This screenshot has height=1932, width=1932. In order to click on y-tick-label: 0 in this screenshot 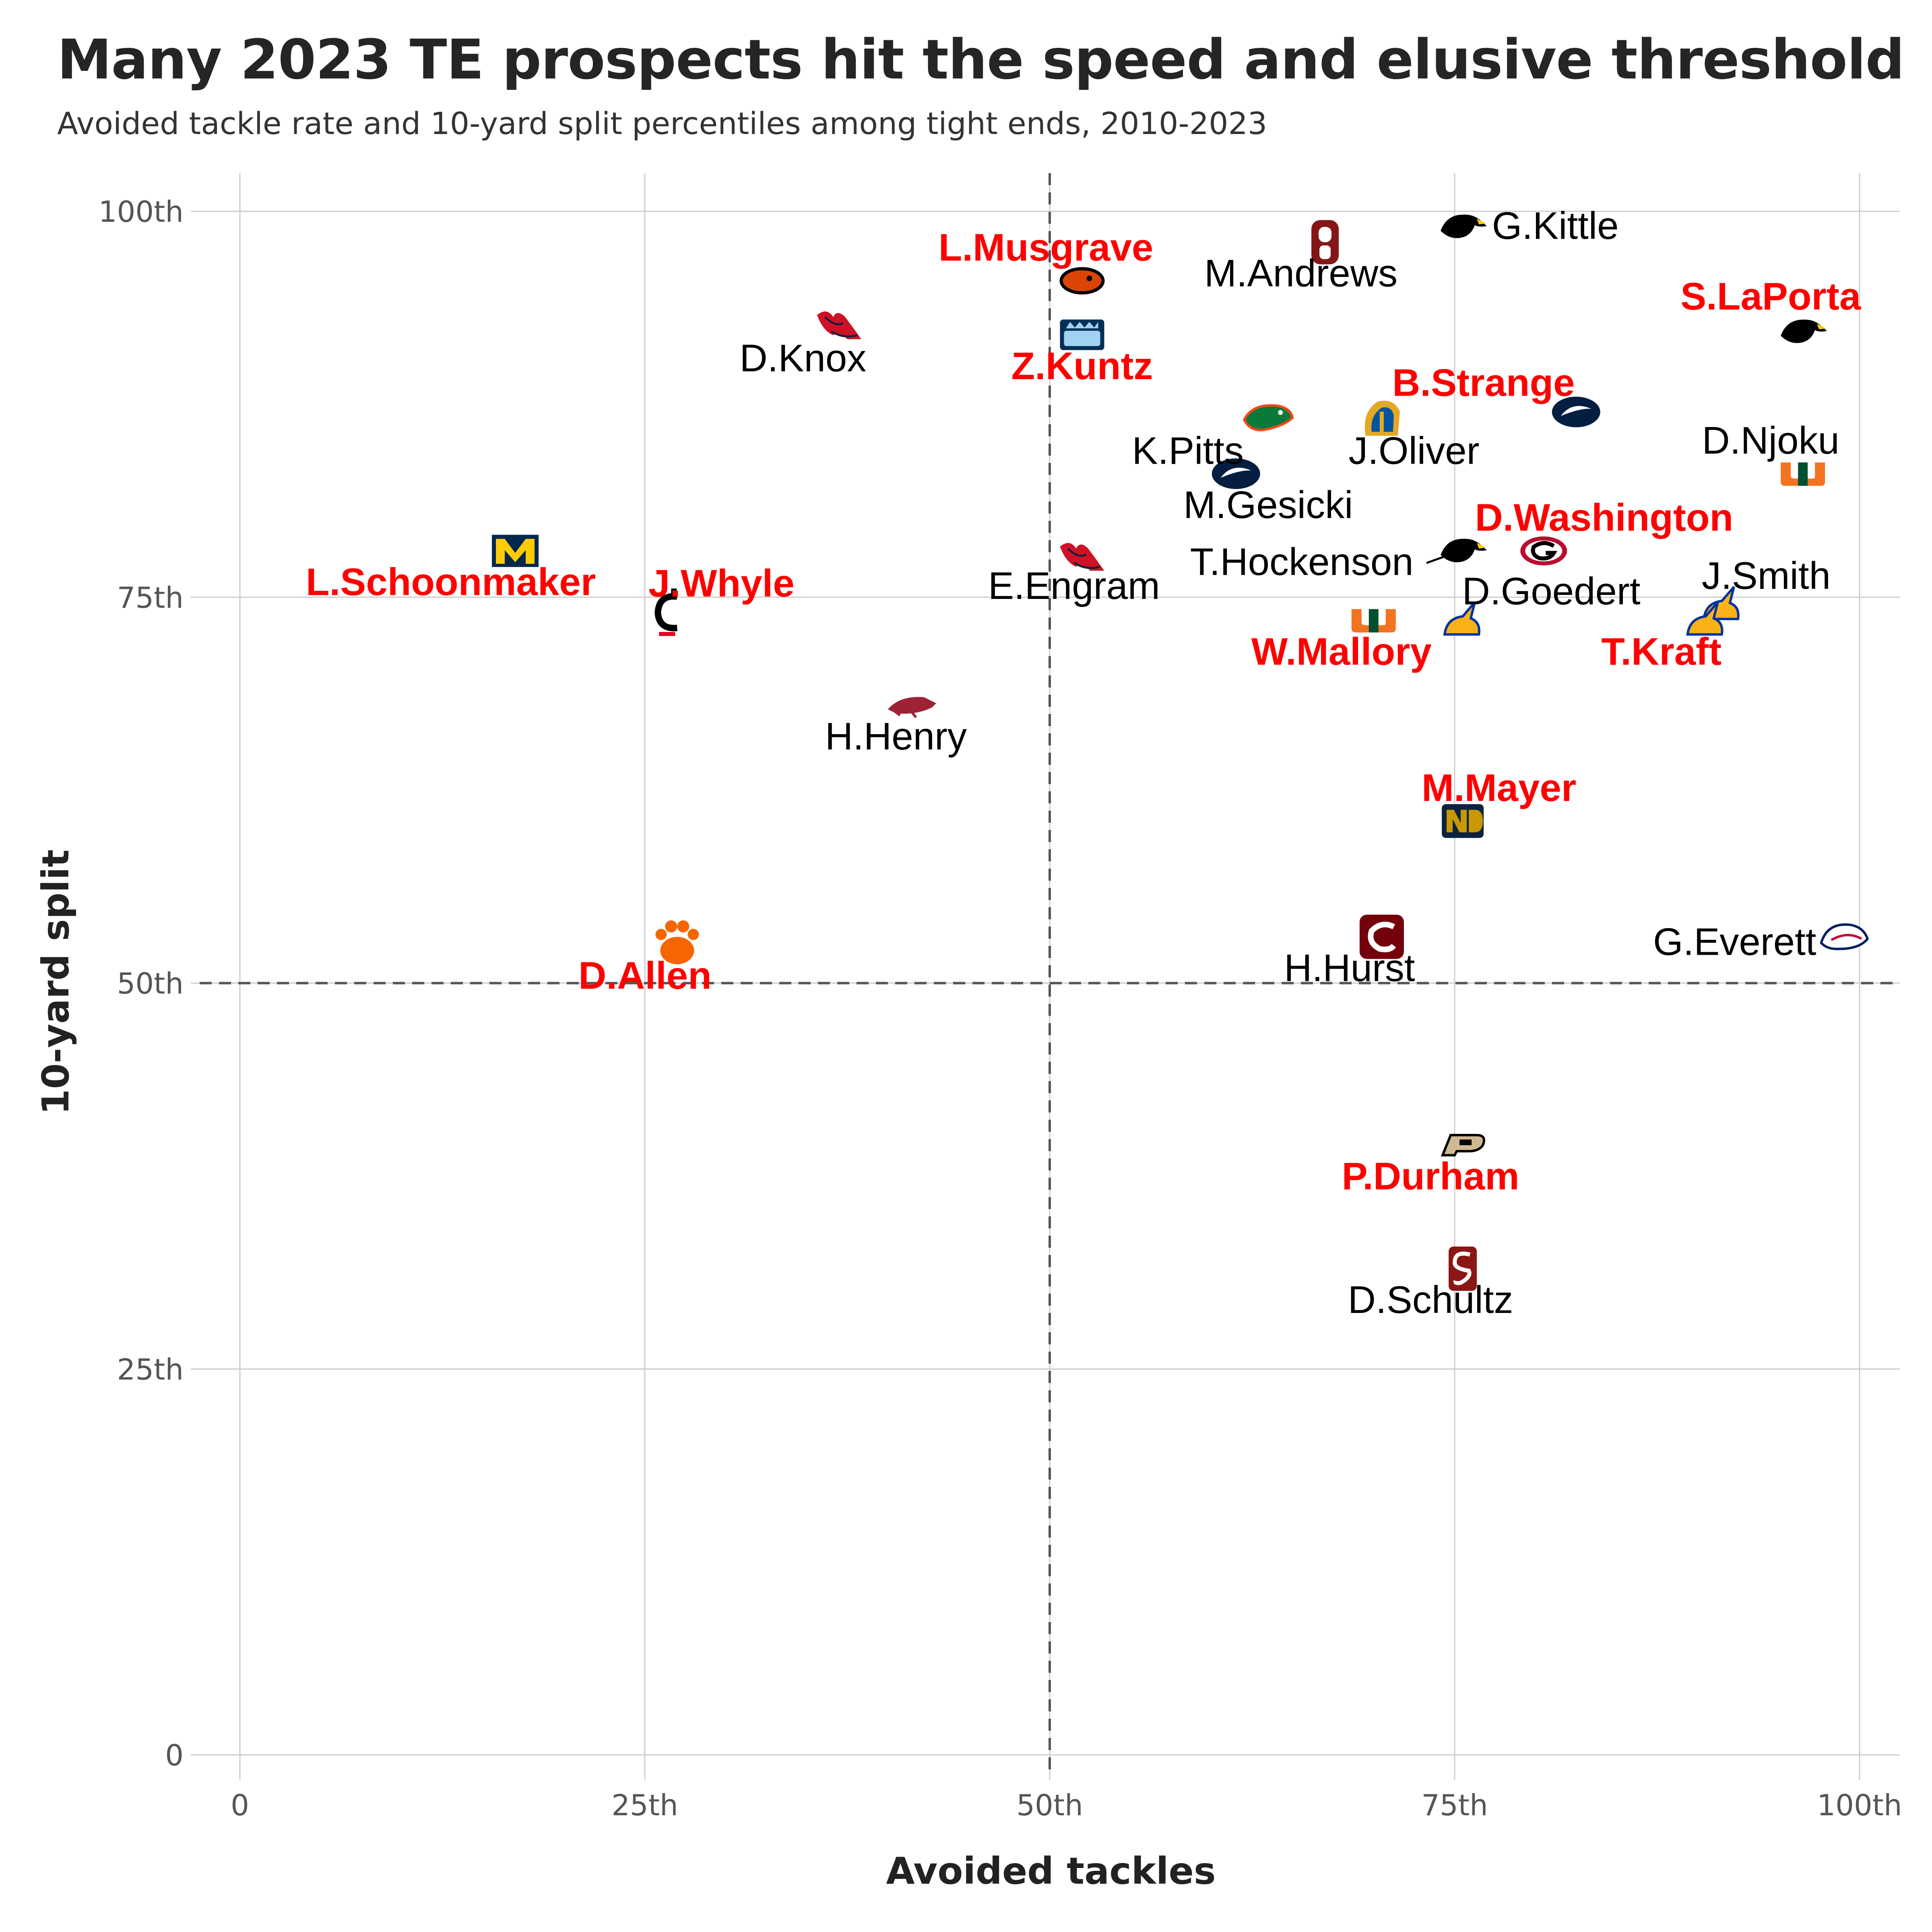, I will do `click(174, 1755)`.